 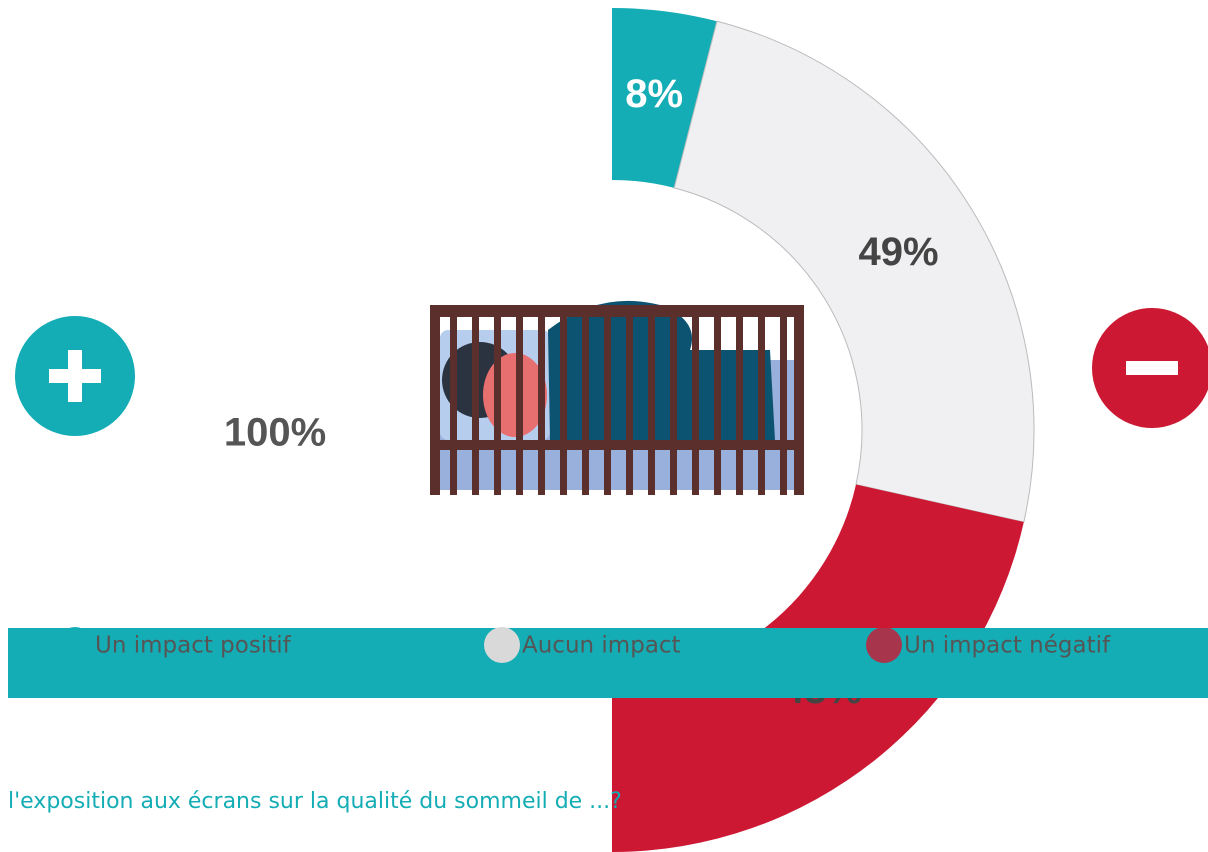 I want to click on legend-label: Aucun impact, so click(x=601, y=646).